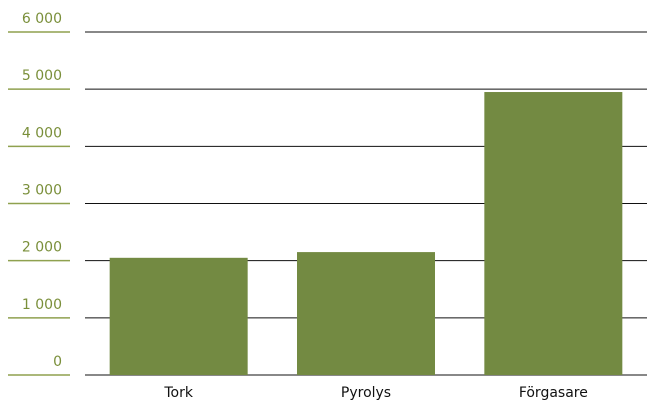 This screenshot has height=403, width=647. I want to click on x-tick-label: Förgasare, so click(553, 393).